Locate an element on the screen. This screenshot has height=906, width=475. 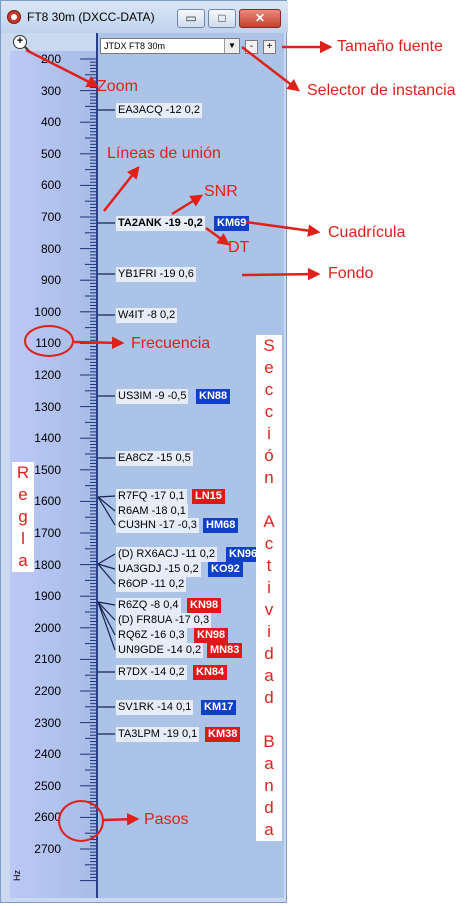
annotation-link-lines: Líneas de unión is located at coordinates (164, 153).